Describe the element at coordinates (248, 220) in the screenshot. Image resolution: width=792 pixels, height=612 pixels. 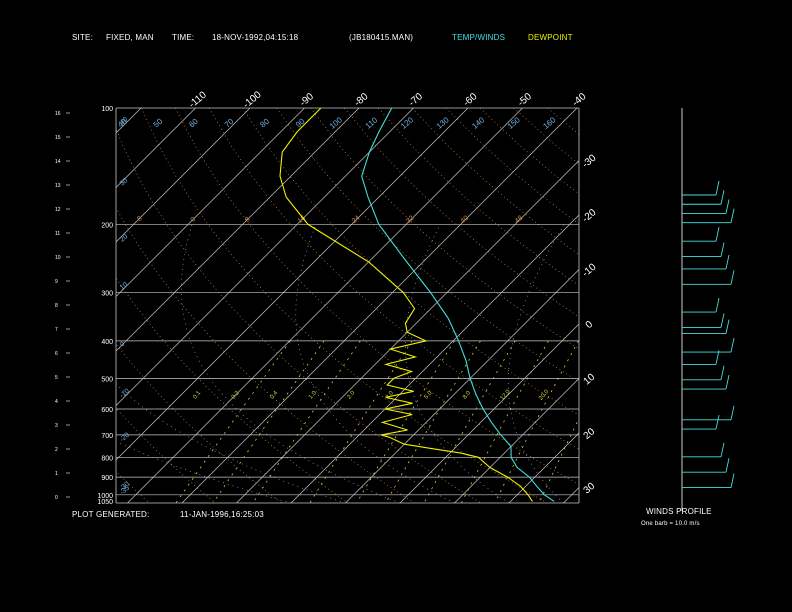
I see `dry-adiabat-label: 8` at that location.